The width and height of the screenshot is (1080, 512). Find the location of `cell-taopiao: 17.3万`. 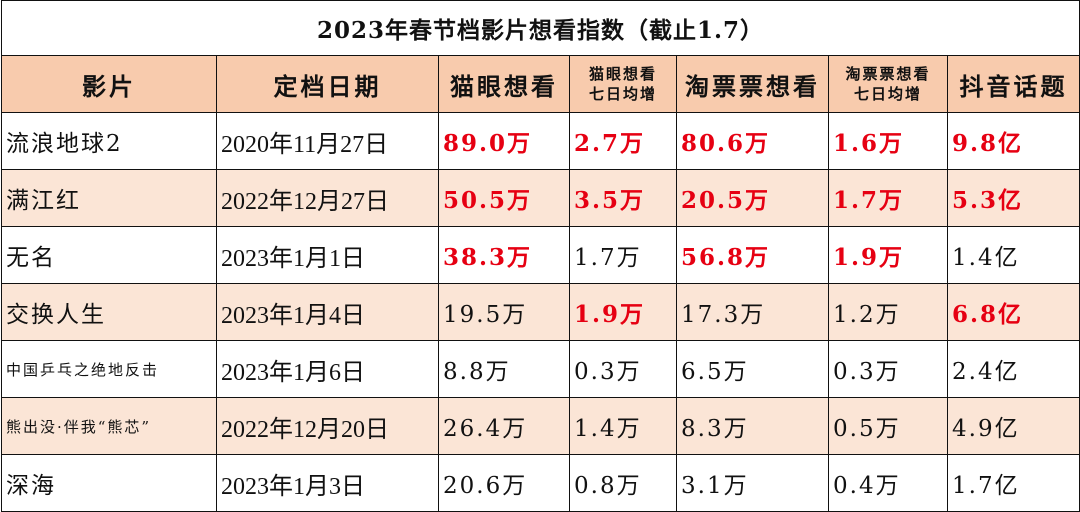

cell-taopiao: 17.3万 is located at coordinates (752, 312).